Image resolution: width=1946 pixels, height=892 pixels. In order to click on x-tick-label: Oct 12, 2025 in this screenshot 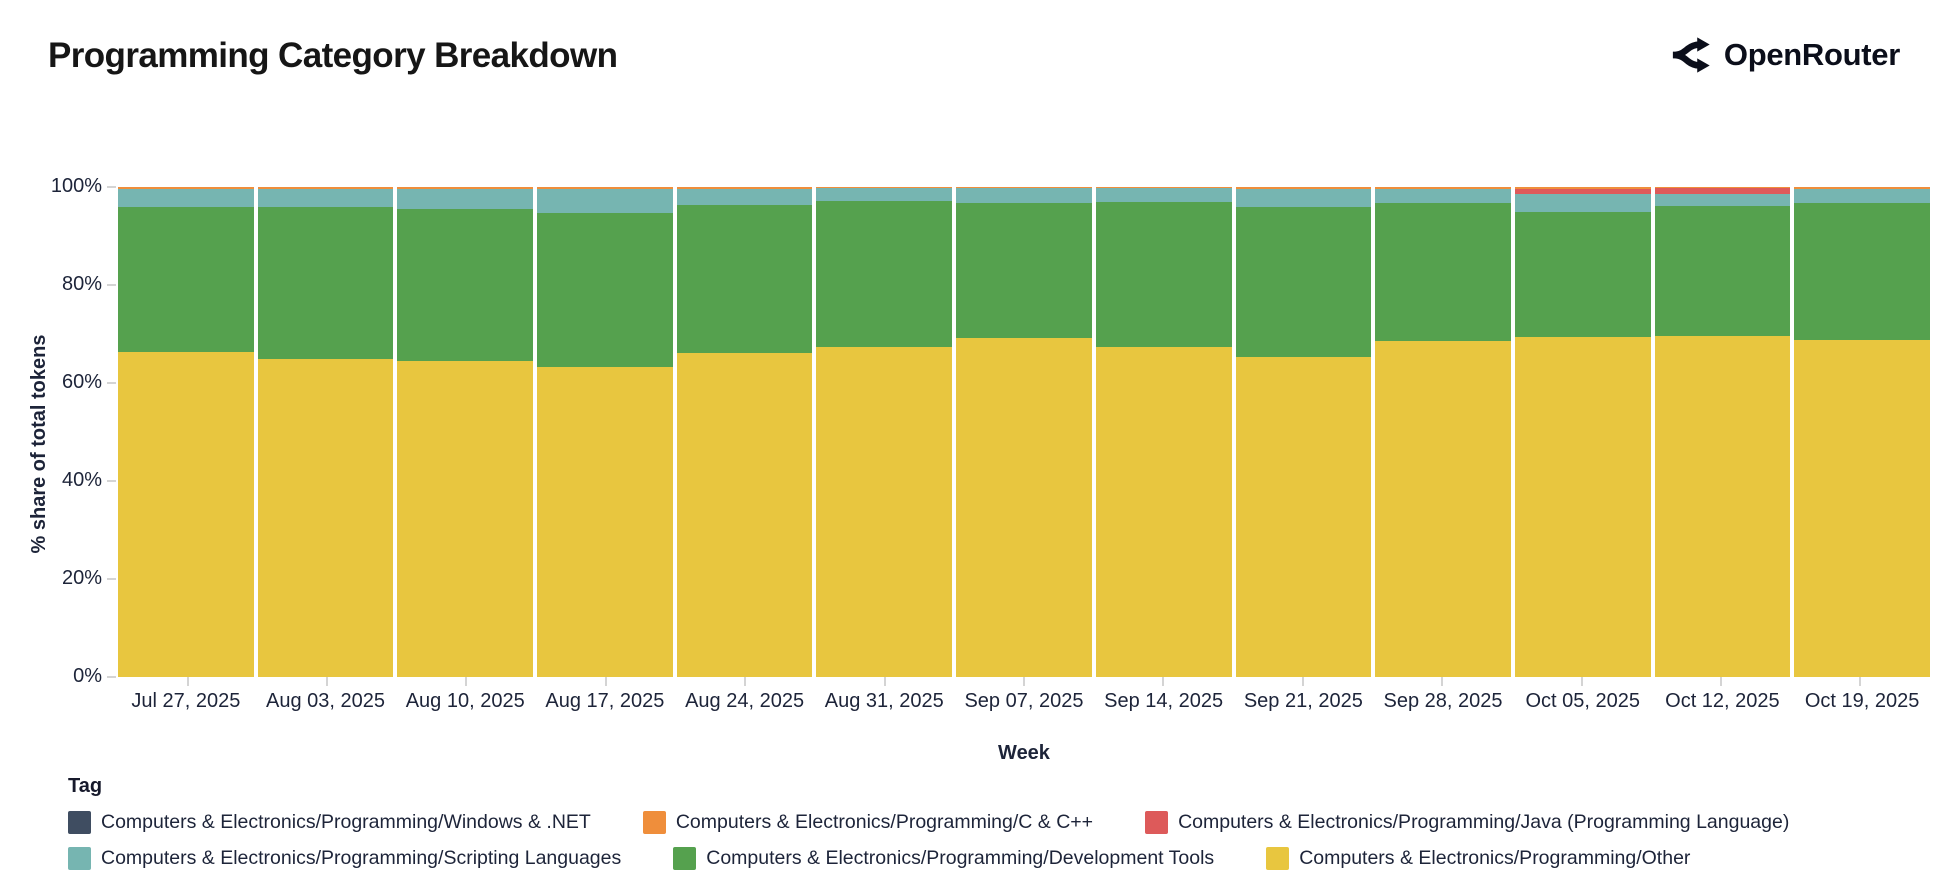, I will do `click(1722, 701)`.